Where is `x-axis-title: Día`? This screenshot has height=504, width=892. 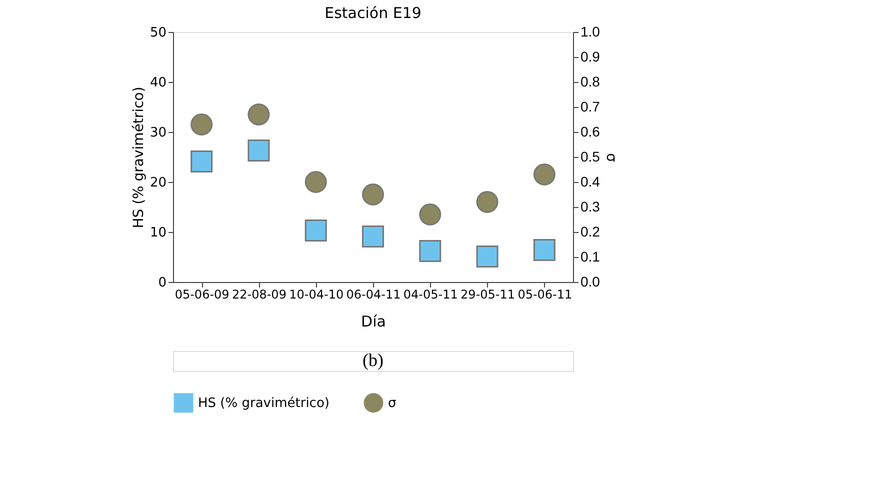
x-axis-title: Día is located at coordinates (373, 321).